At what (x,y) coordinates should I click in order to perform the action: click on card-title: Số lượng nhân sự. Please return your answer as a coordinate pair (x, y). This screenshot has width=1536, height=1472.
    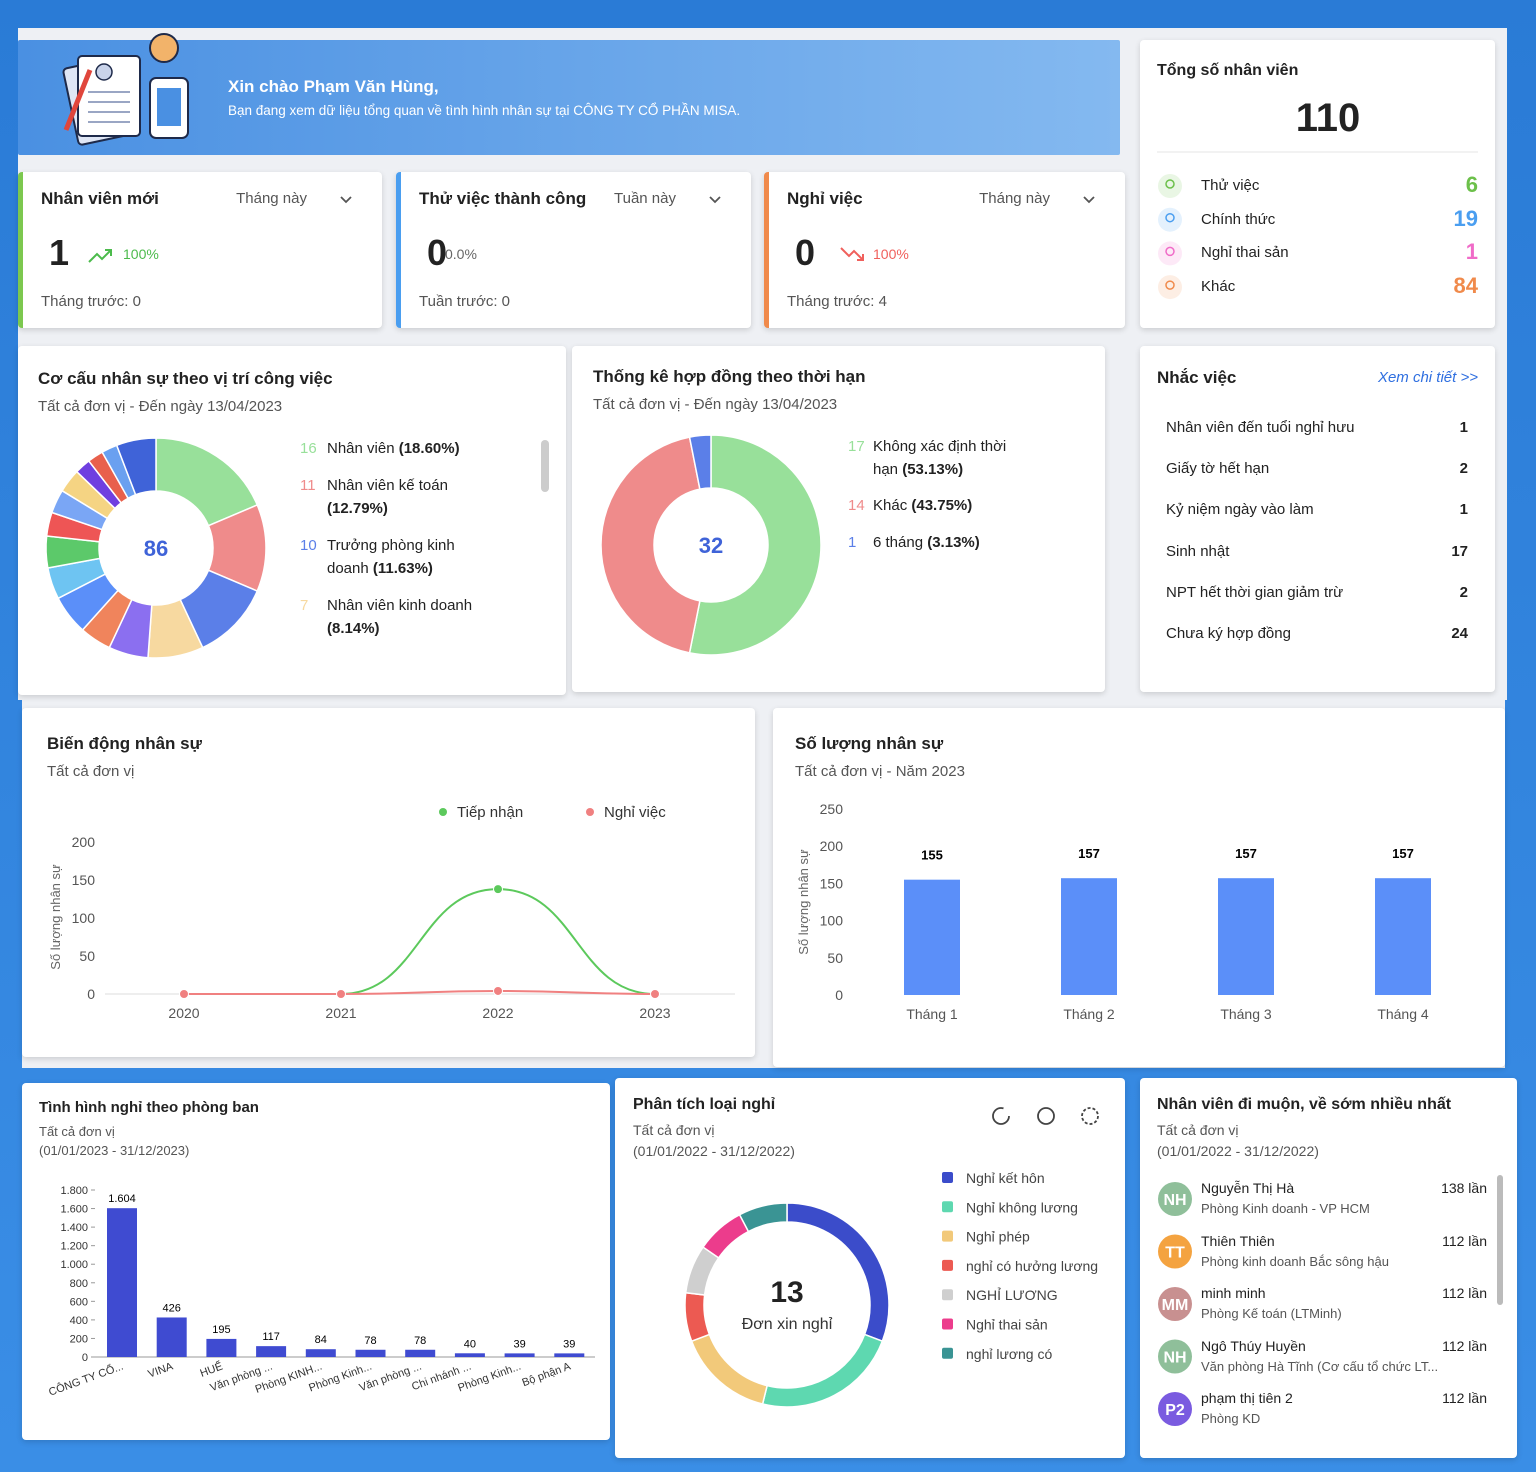
    Looking at the image, I should click on (869, 743).